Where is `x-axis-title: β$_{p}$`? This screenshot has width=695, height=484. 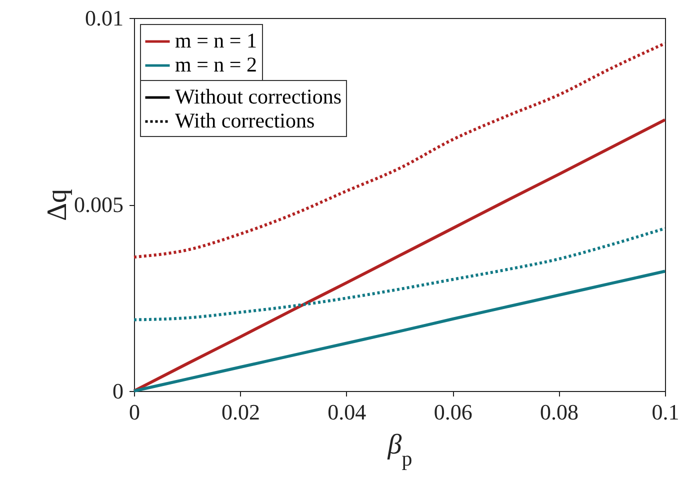 x-axis-title: β$_{p}$ is located at coordinates (399, 450).